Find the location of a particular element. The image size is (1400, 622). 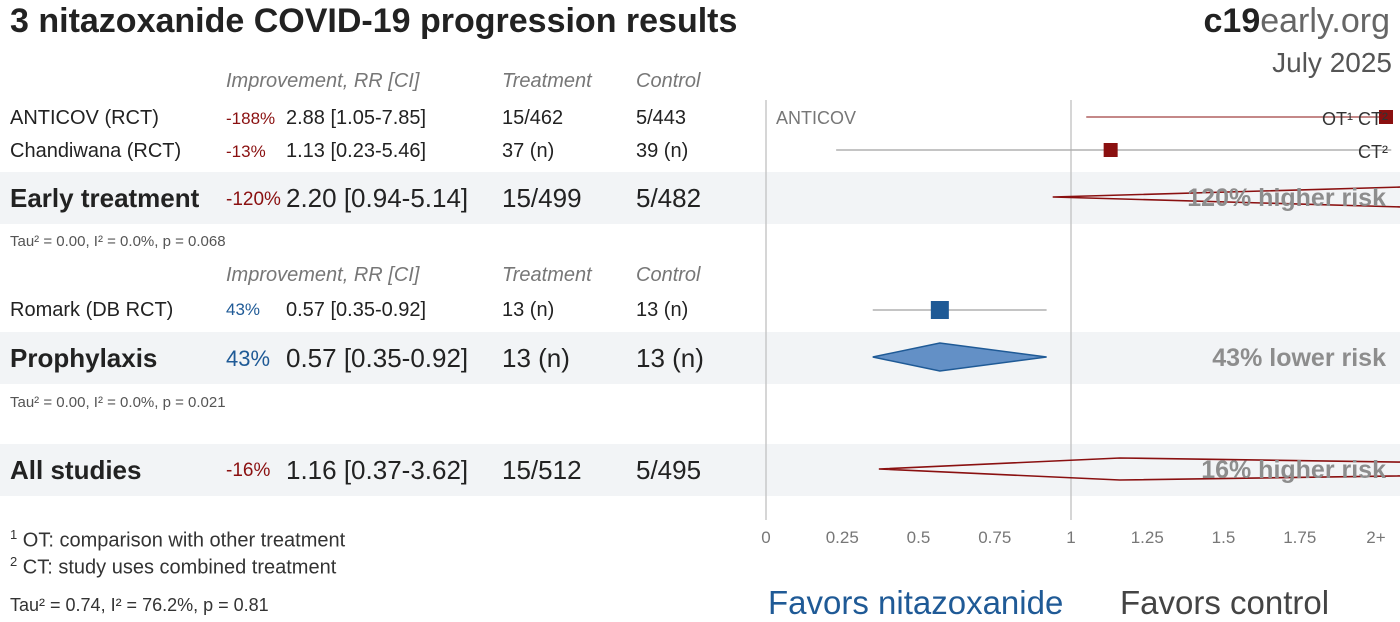

band-all is located at coordinates (700, 470).